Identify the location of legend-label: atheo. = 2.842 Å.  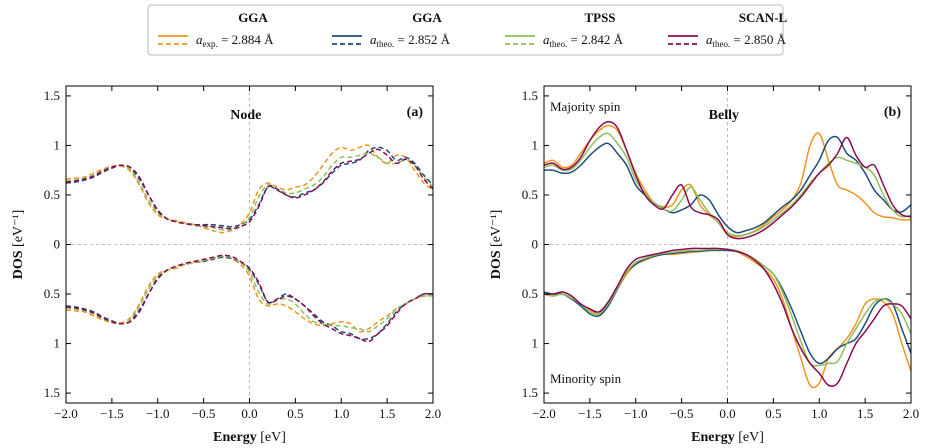
(583, 40).